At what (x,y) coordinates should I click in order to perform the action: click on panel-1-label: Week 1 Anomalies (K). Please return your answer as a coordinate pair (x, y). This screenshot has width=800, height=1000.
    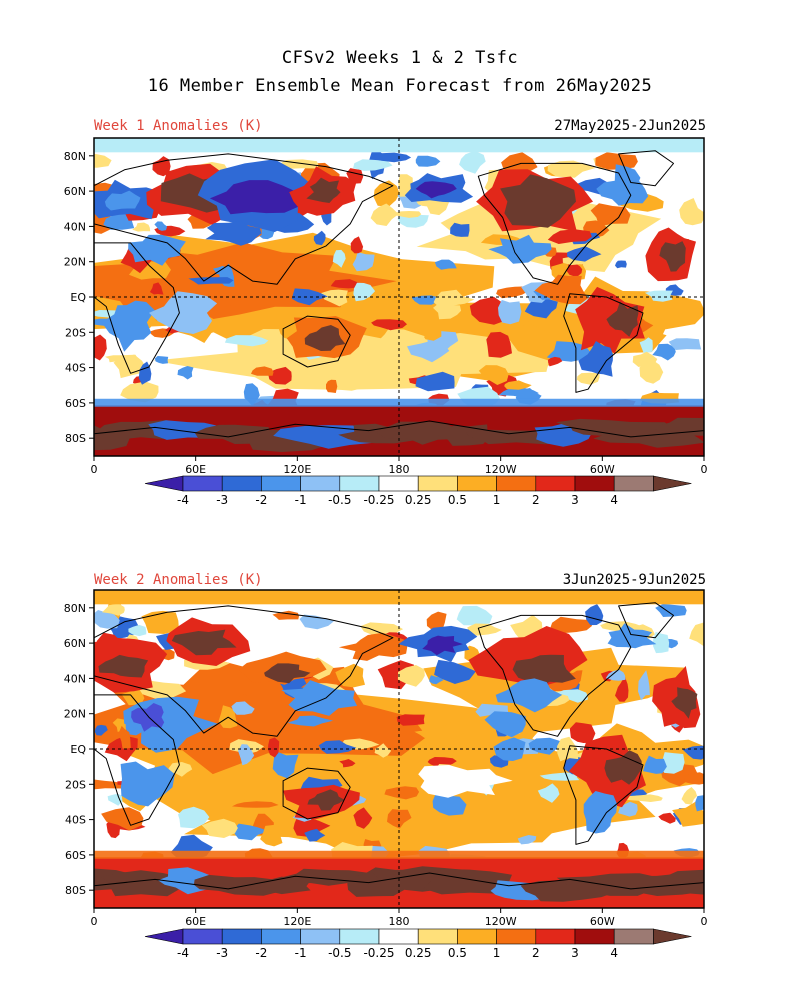
    Looking at the image, I should click on (178, 126).